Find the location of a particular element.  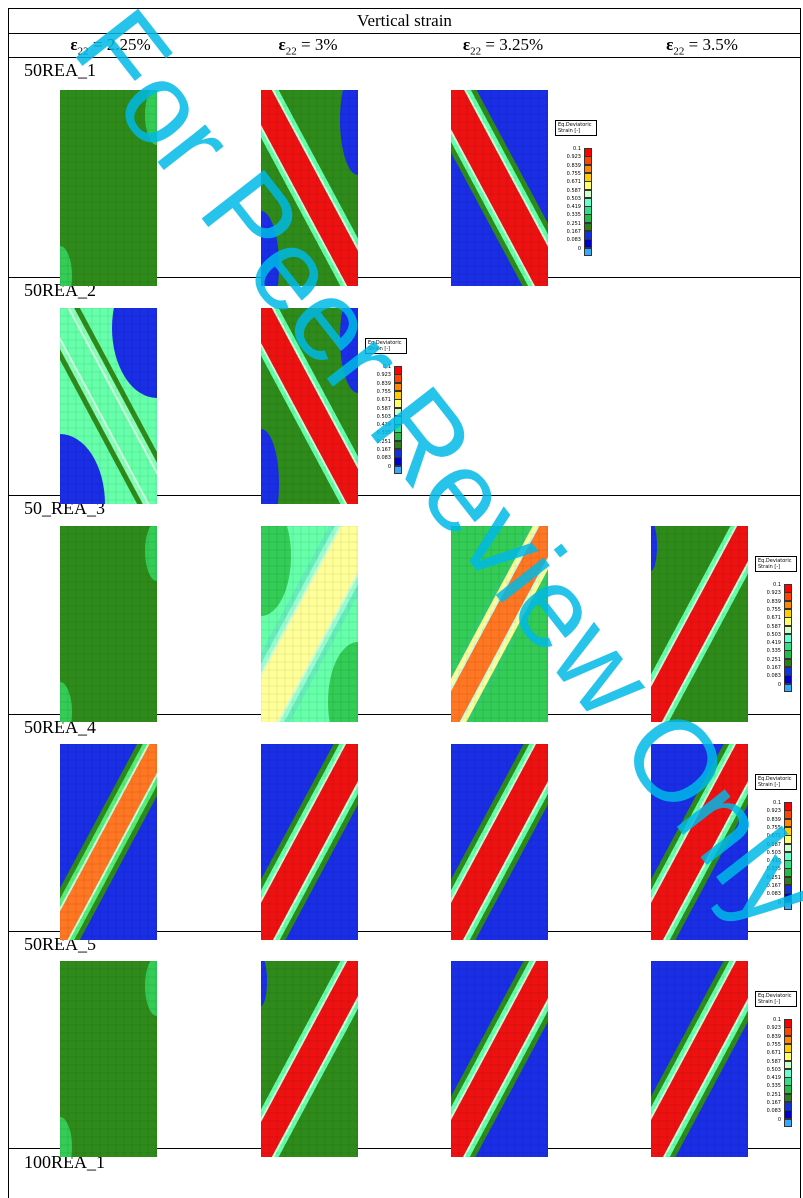

contour-plot-r5-c2 is located at coordinates (309, 1059).